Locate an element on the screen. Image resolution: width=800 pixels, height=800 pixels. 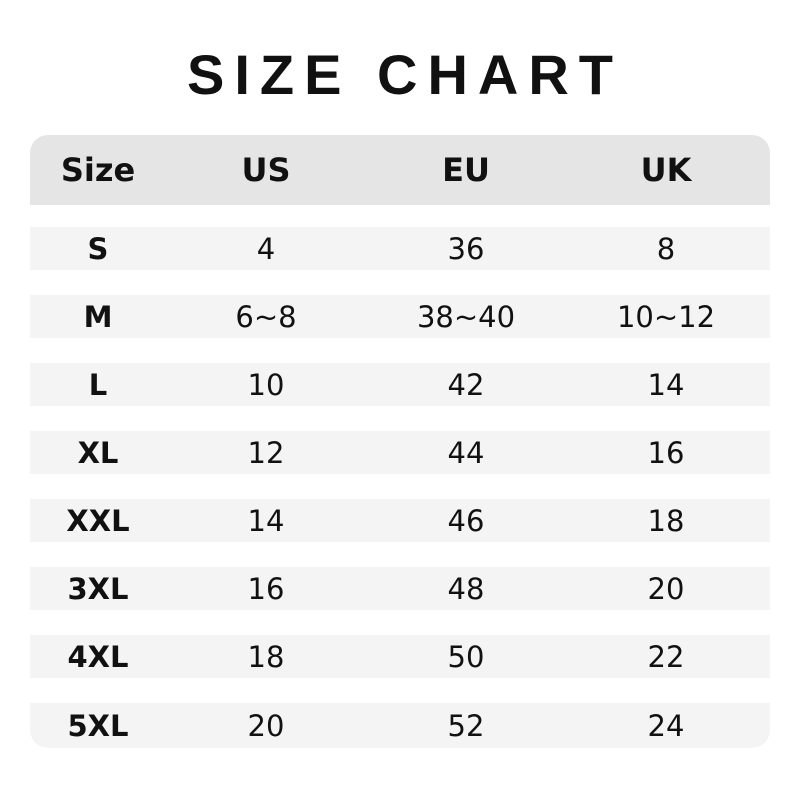
table-row: L 10 42 14 is located at coordinates (400, 384).